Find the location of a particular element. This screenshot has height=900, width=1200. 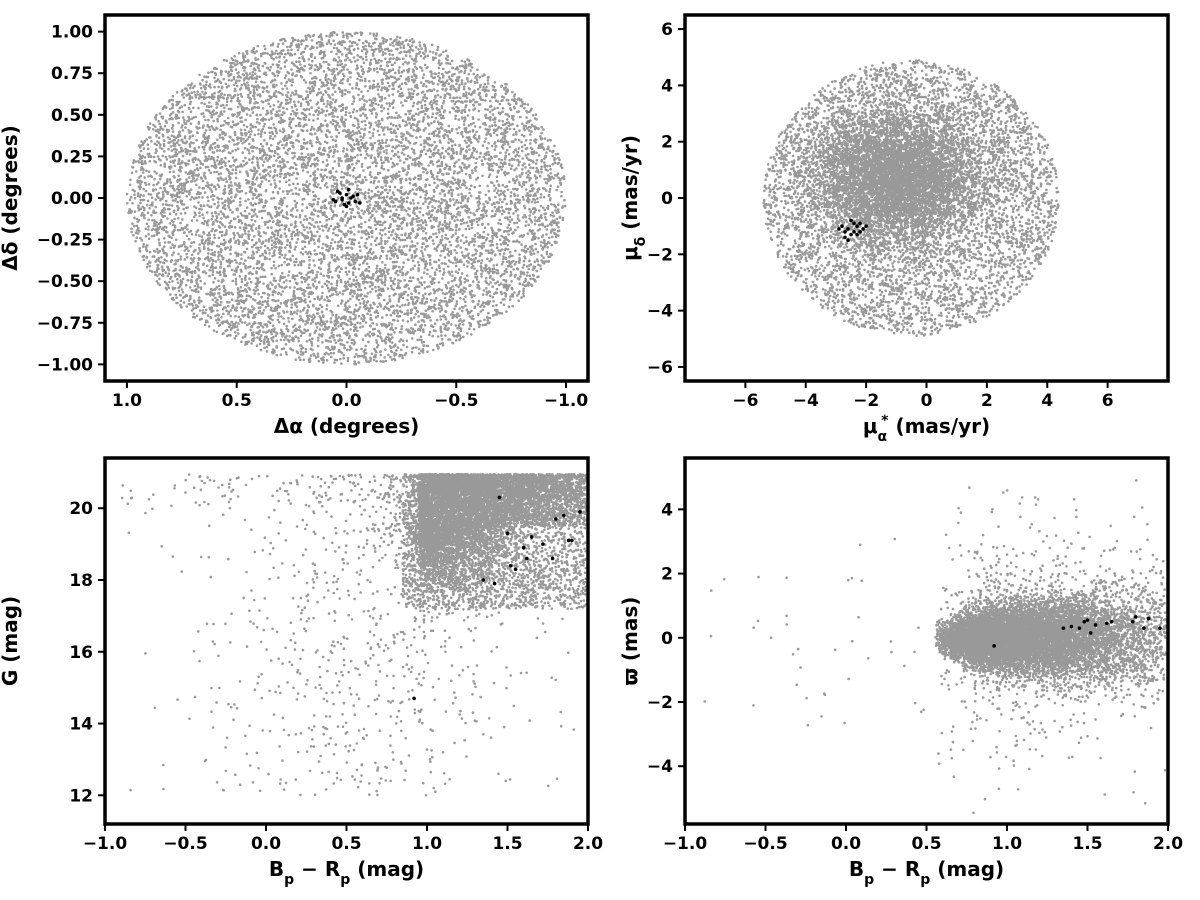

x-tick-label: 0 is located at coordinates (927, 401).